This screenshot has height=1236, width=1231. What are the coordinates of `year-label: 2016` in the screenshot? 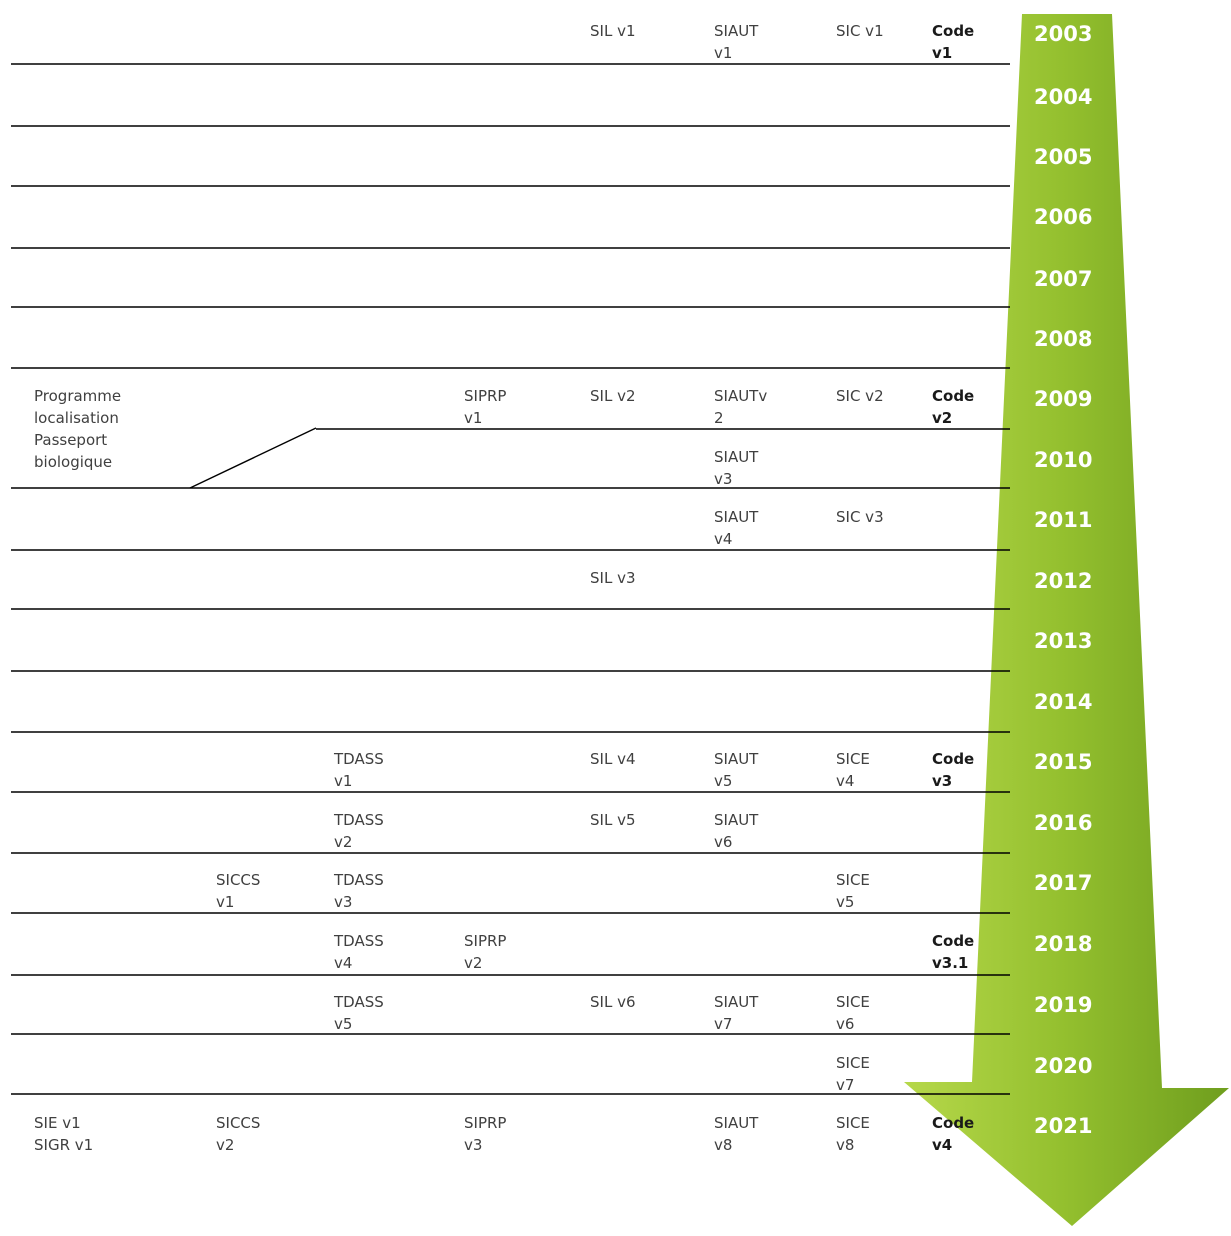 It's located at (1063, 823).